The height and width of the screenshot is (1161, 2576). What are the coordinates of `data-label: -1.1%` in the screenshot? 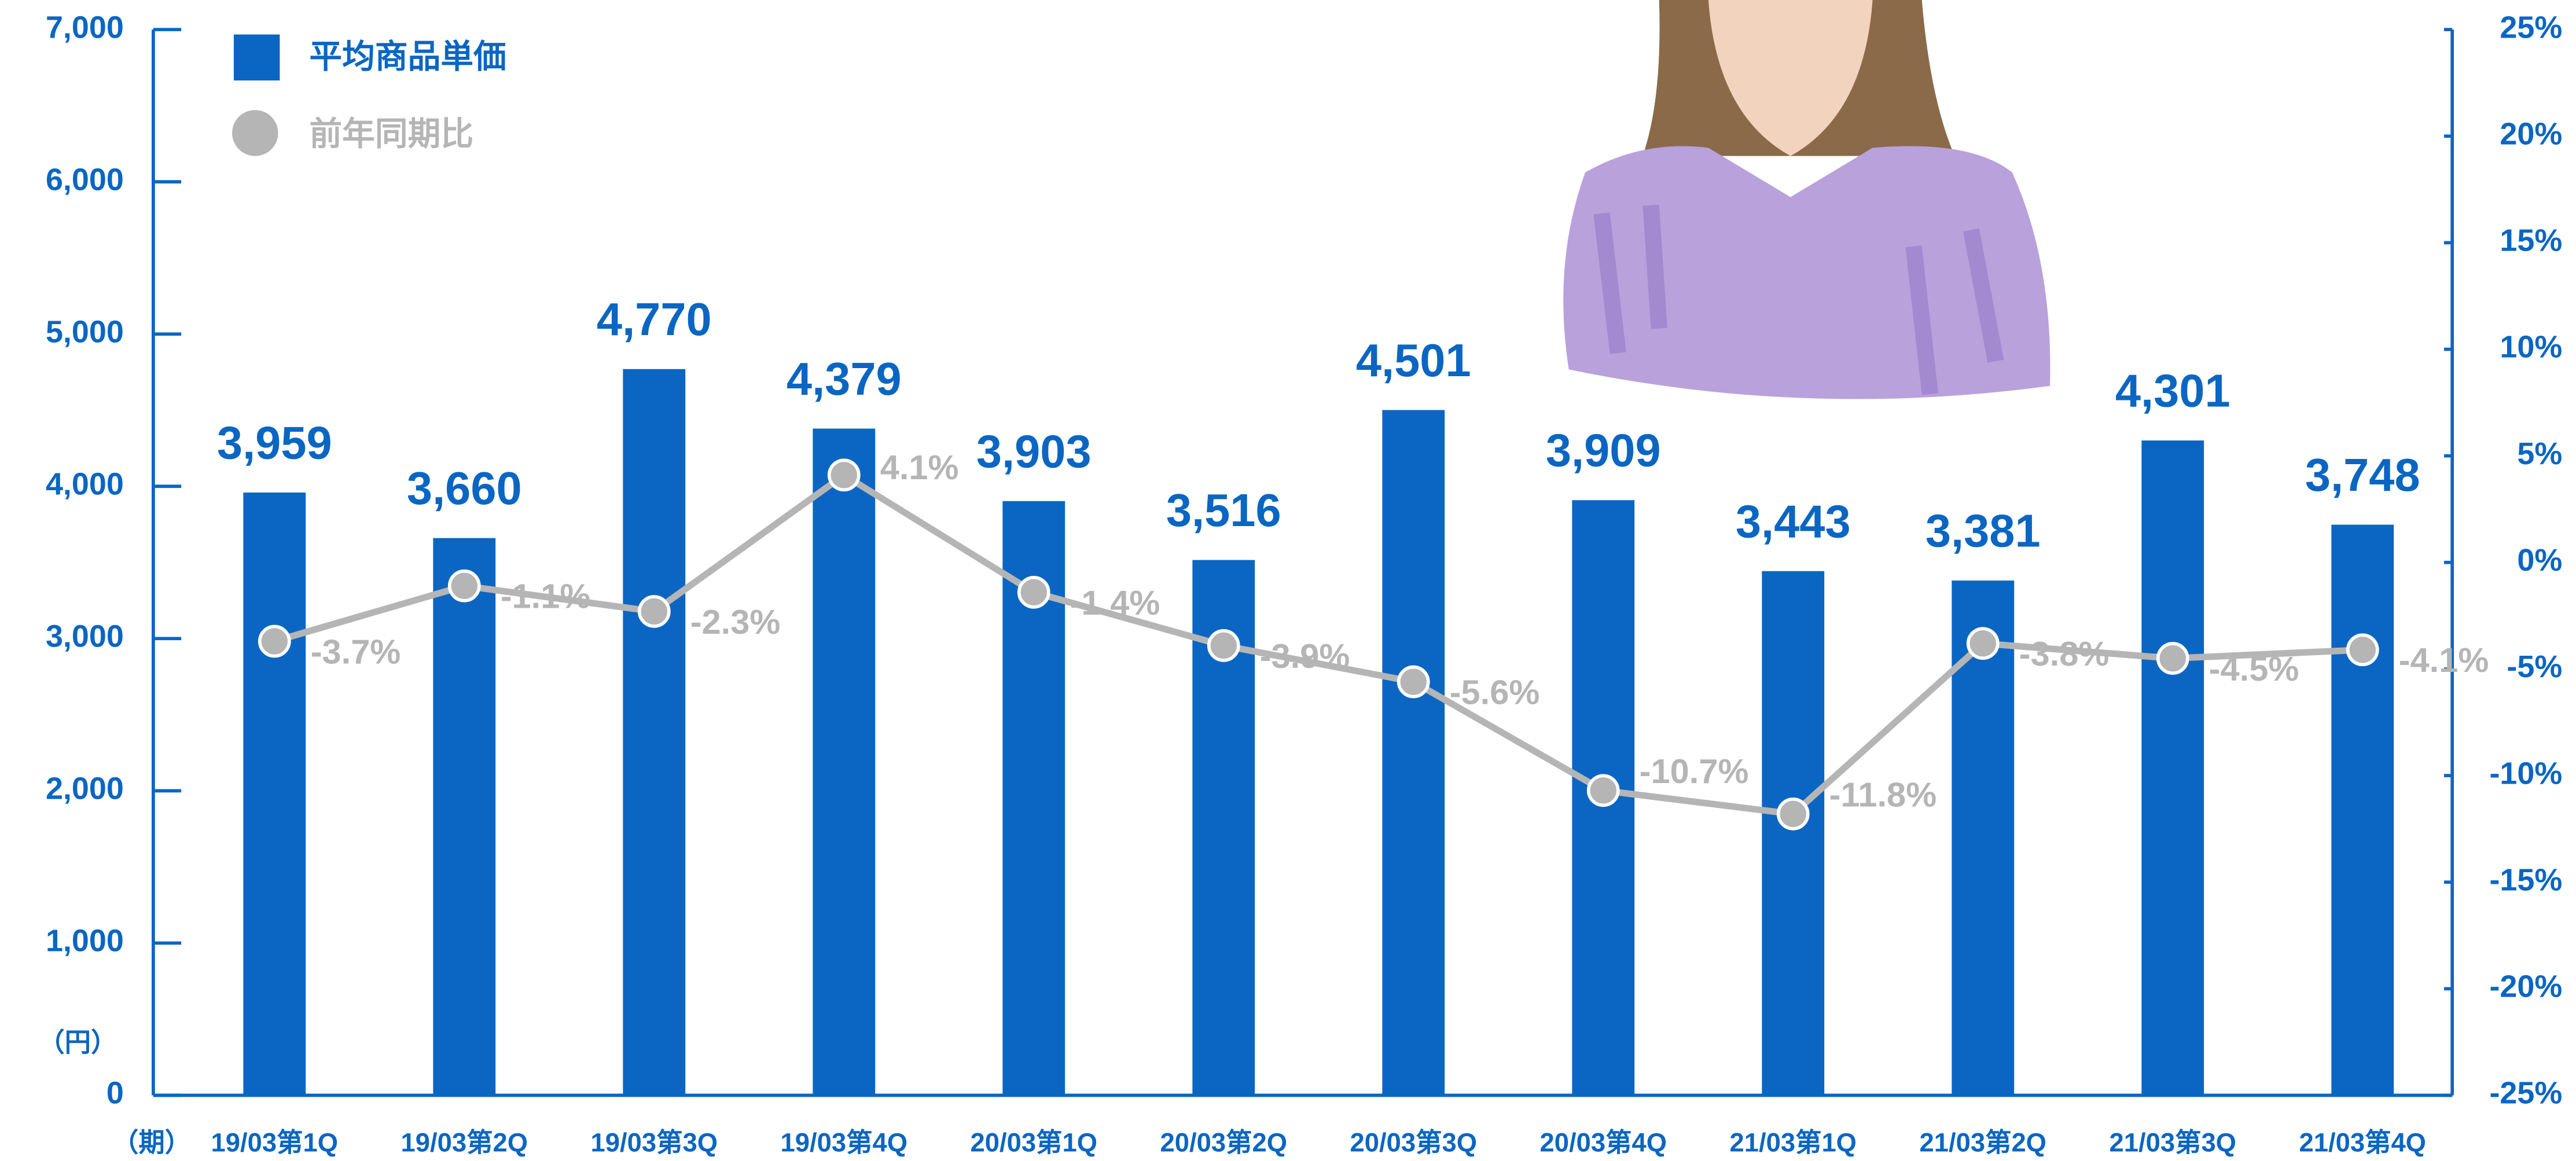 It's located at (546, 596).